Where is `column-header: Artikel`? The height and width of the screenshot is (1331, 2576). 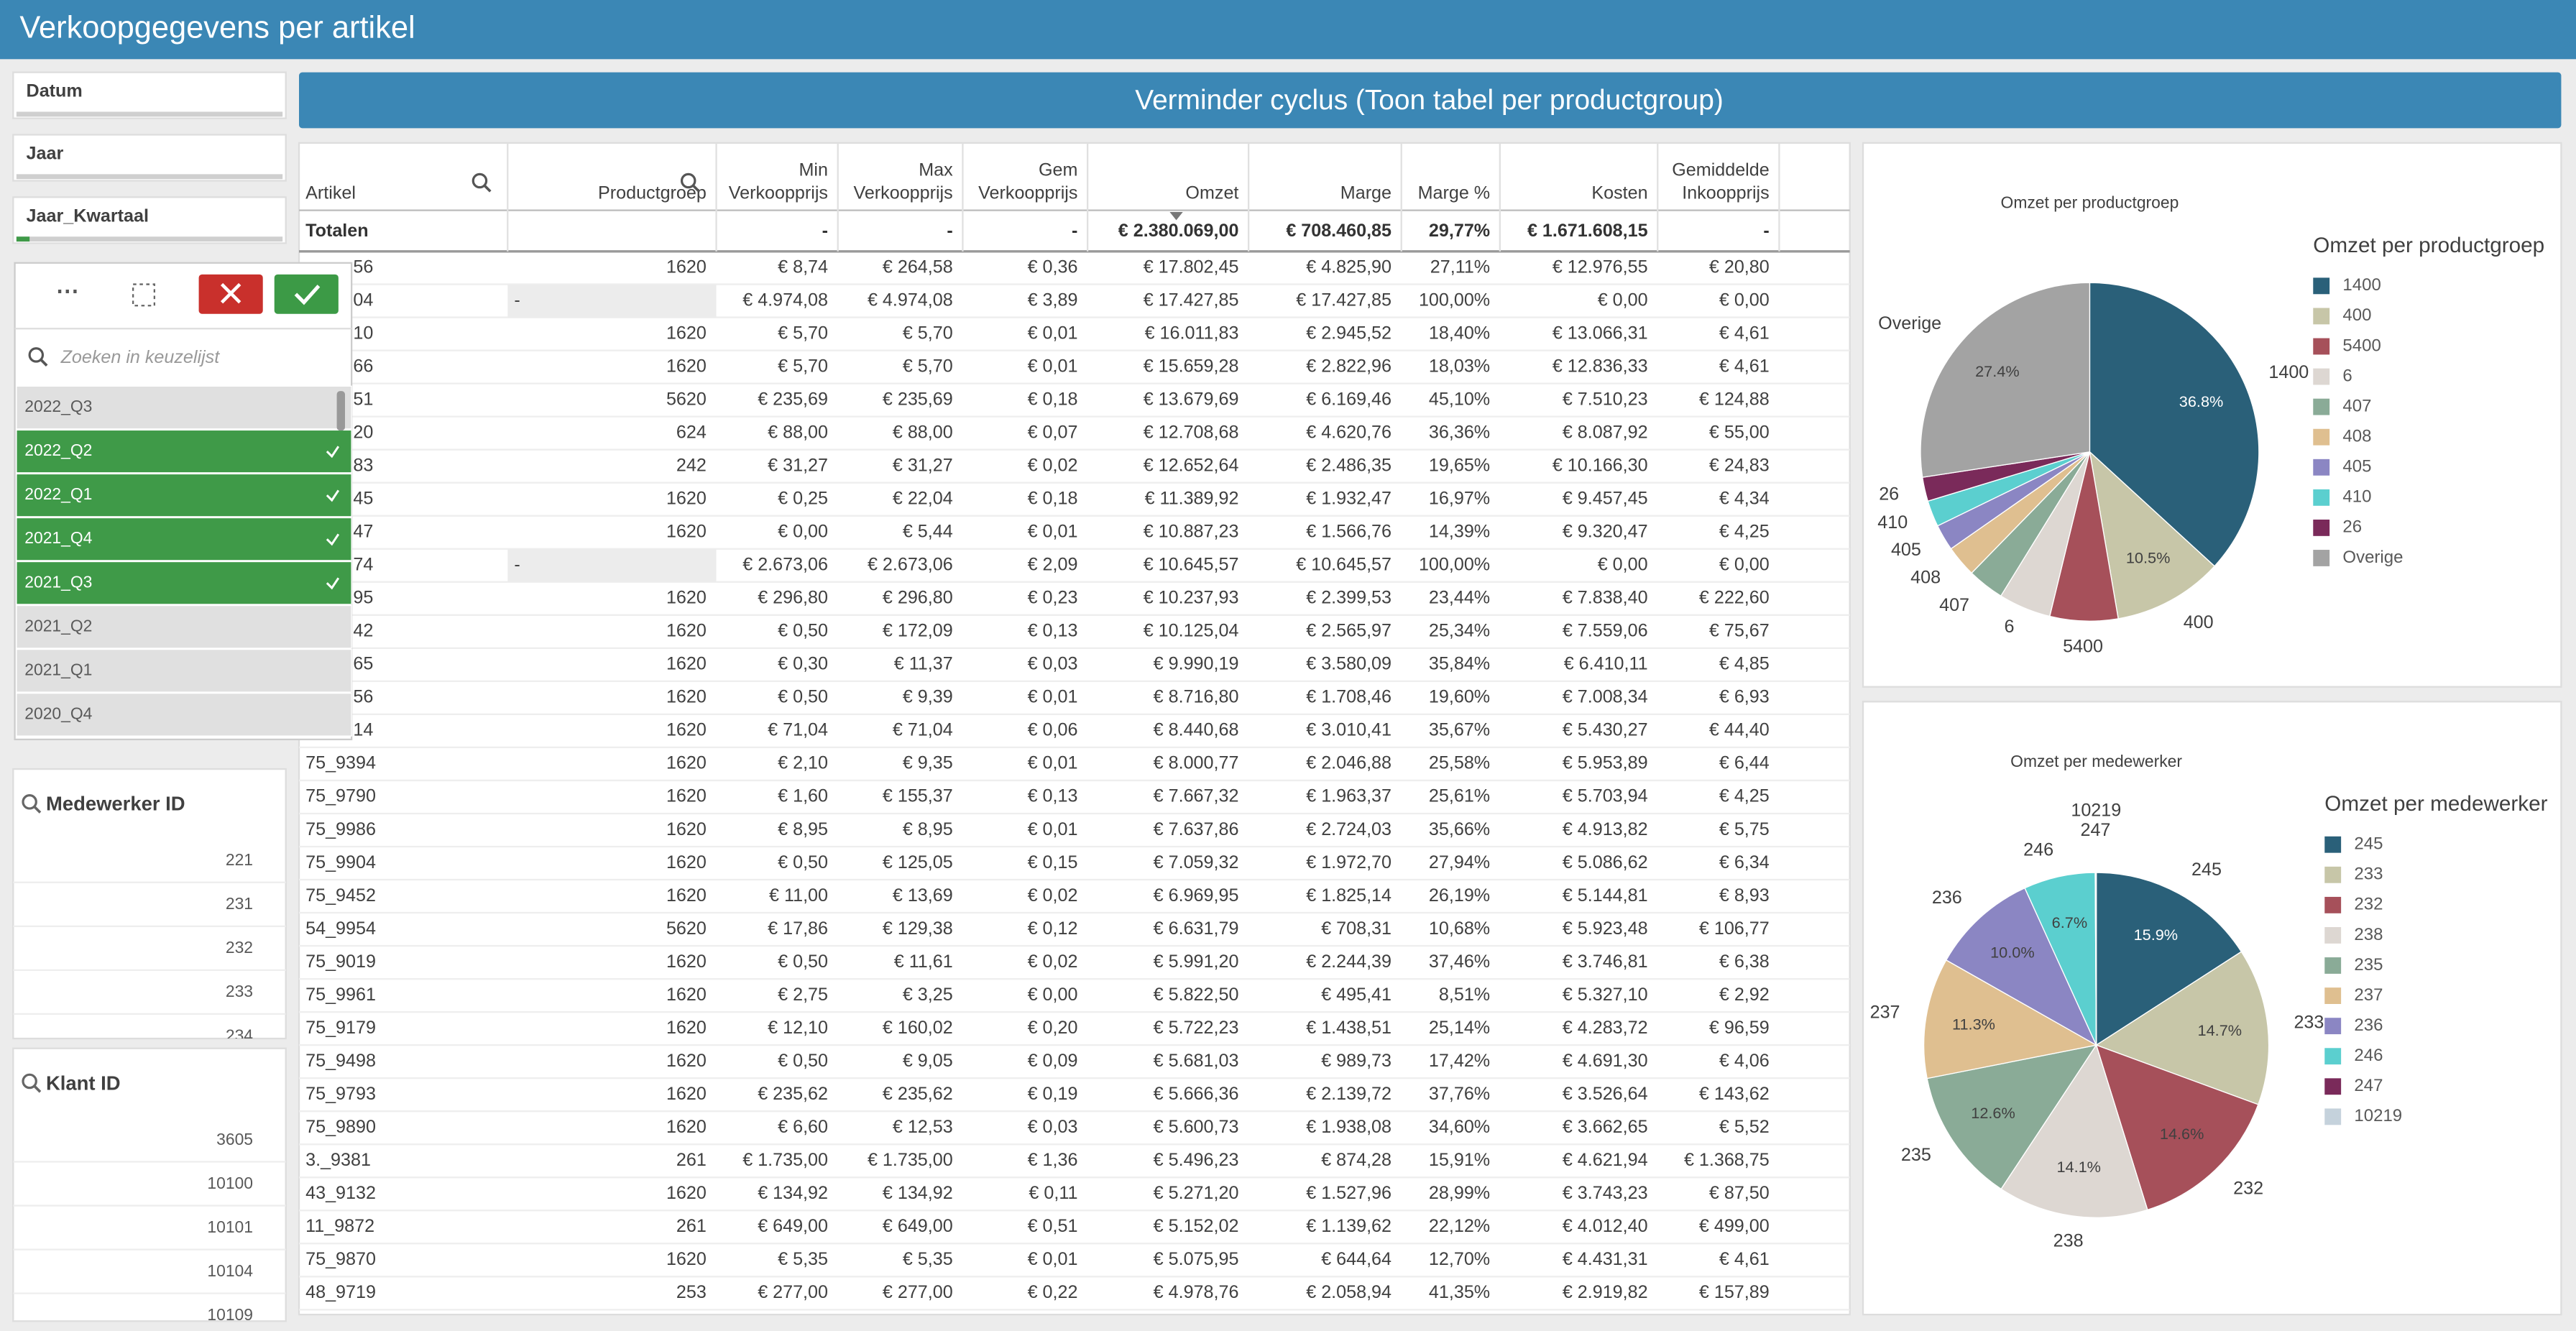 column-header: Artikel is located at coordinates (330, 193).